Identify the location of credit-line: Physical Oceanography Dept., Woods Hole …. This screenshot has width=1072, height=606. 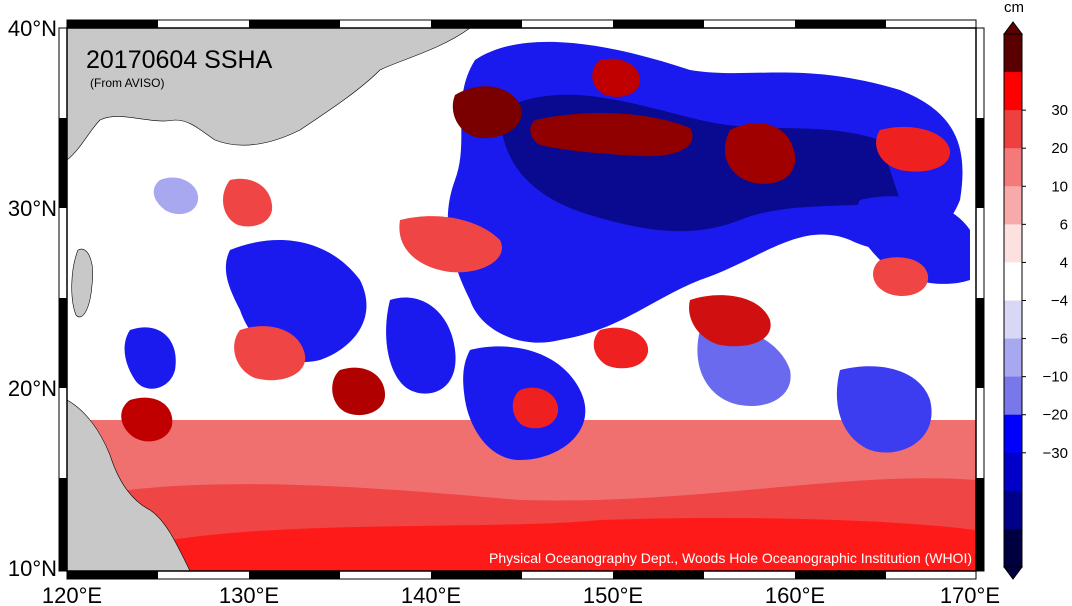
(730, 558).